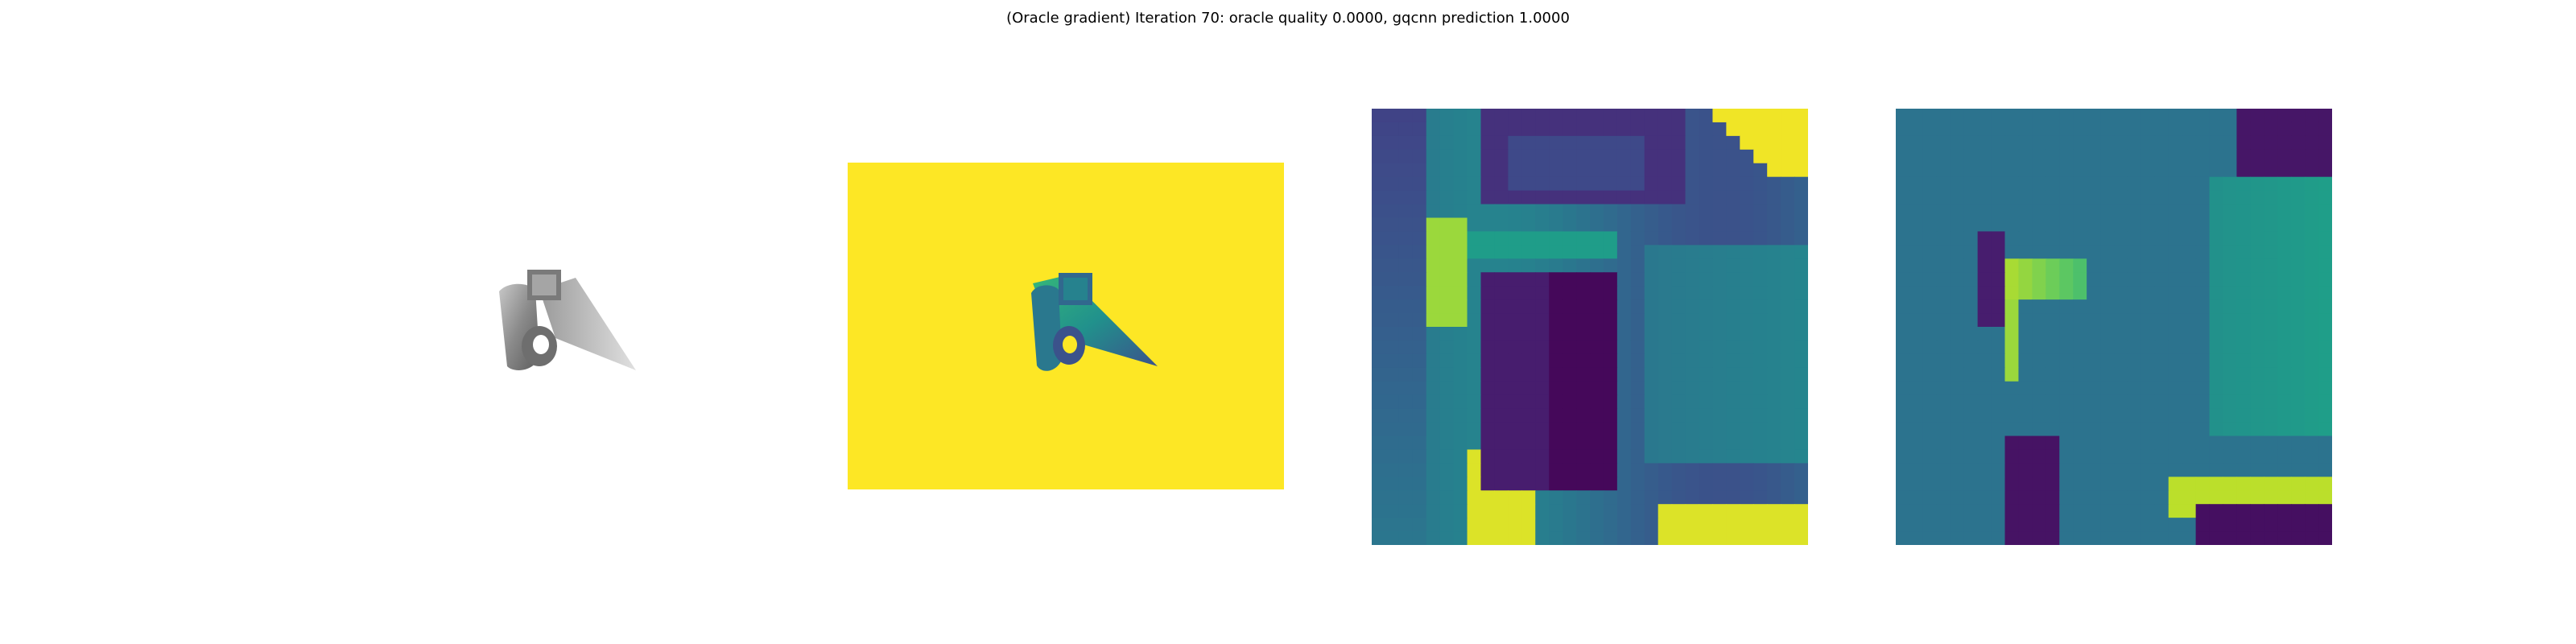 Image resolution: width=2576 pixels, height=644 pixels. I want to click on heatmap-b-panel, so click(2114, 327).